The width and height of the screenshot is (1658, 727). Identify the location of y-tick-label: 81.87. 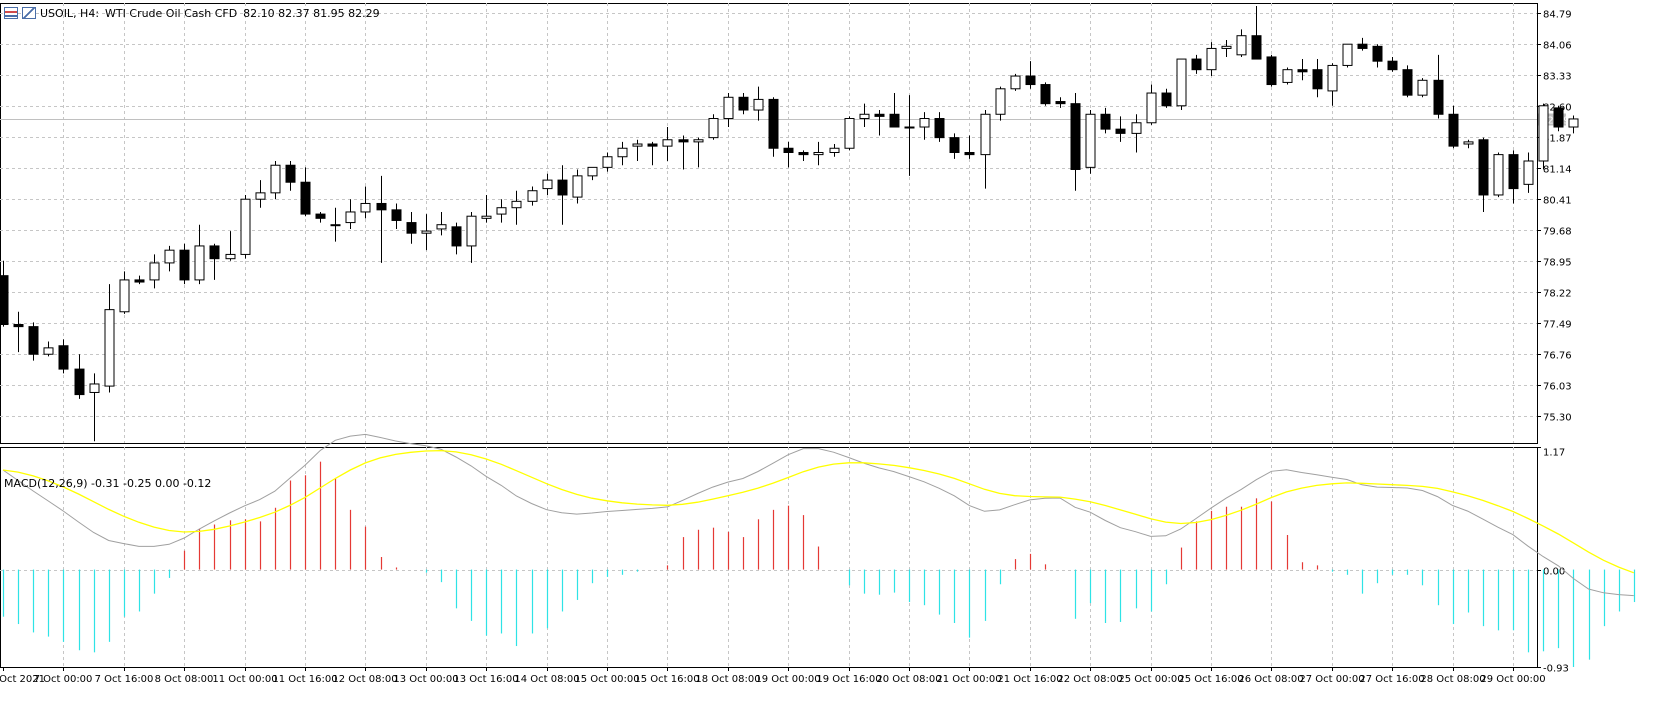
(1557, 139).